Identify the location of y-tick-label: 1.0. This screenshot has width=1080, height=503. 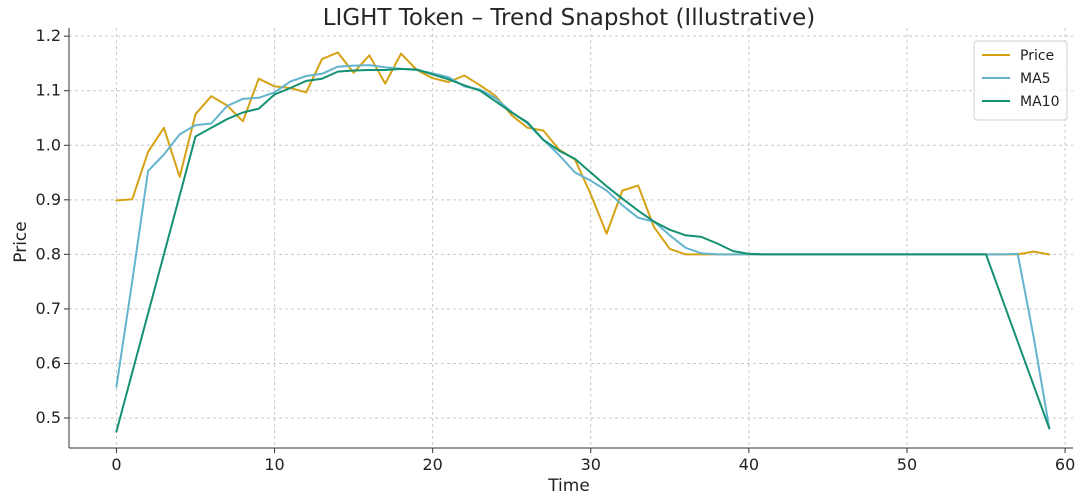
(48, 144).